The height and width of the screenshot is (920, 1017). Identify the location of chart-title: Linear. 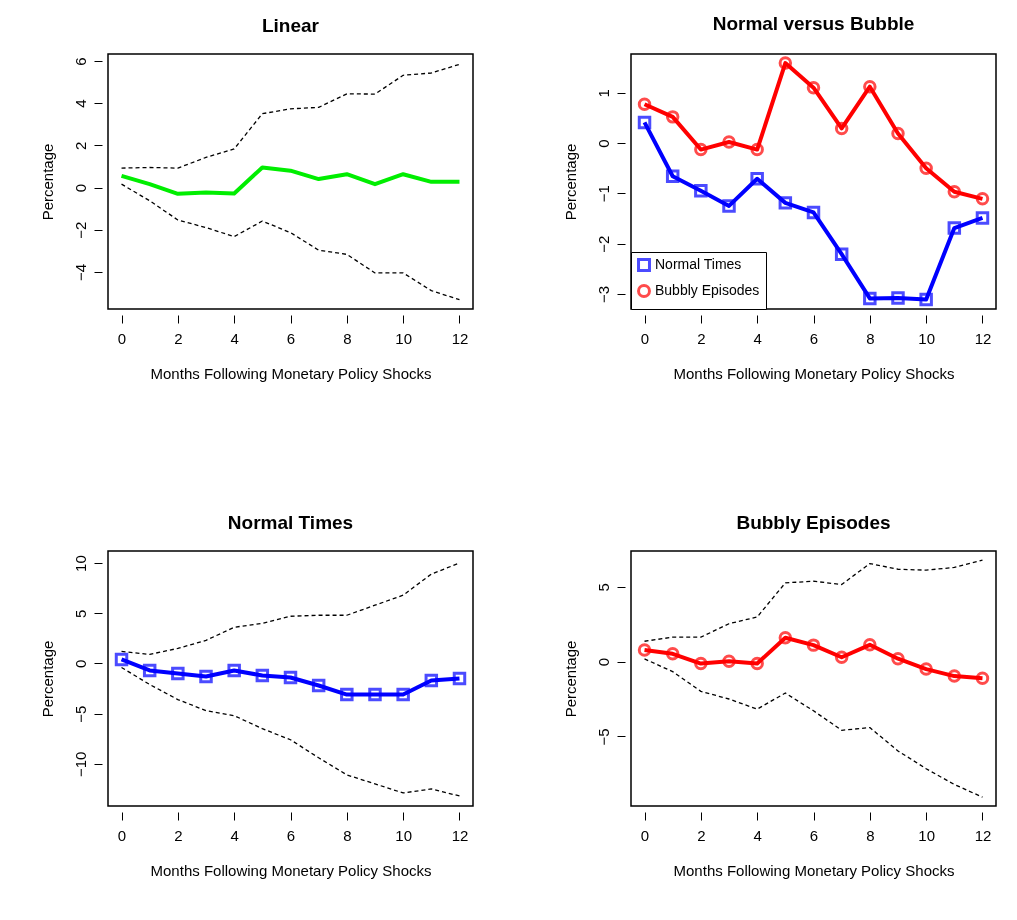
(290, 25).